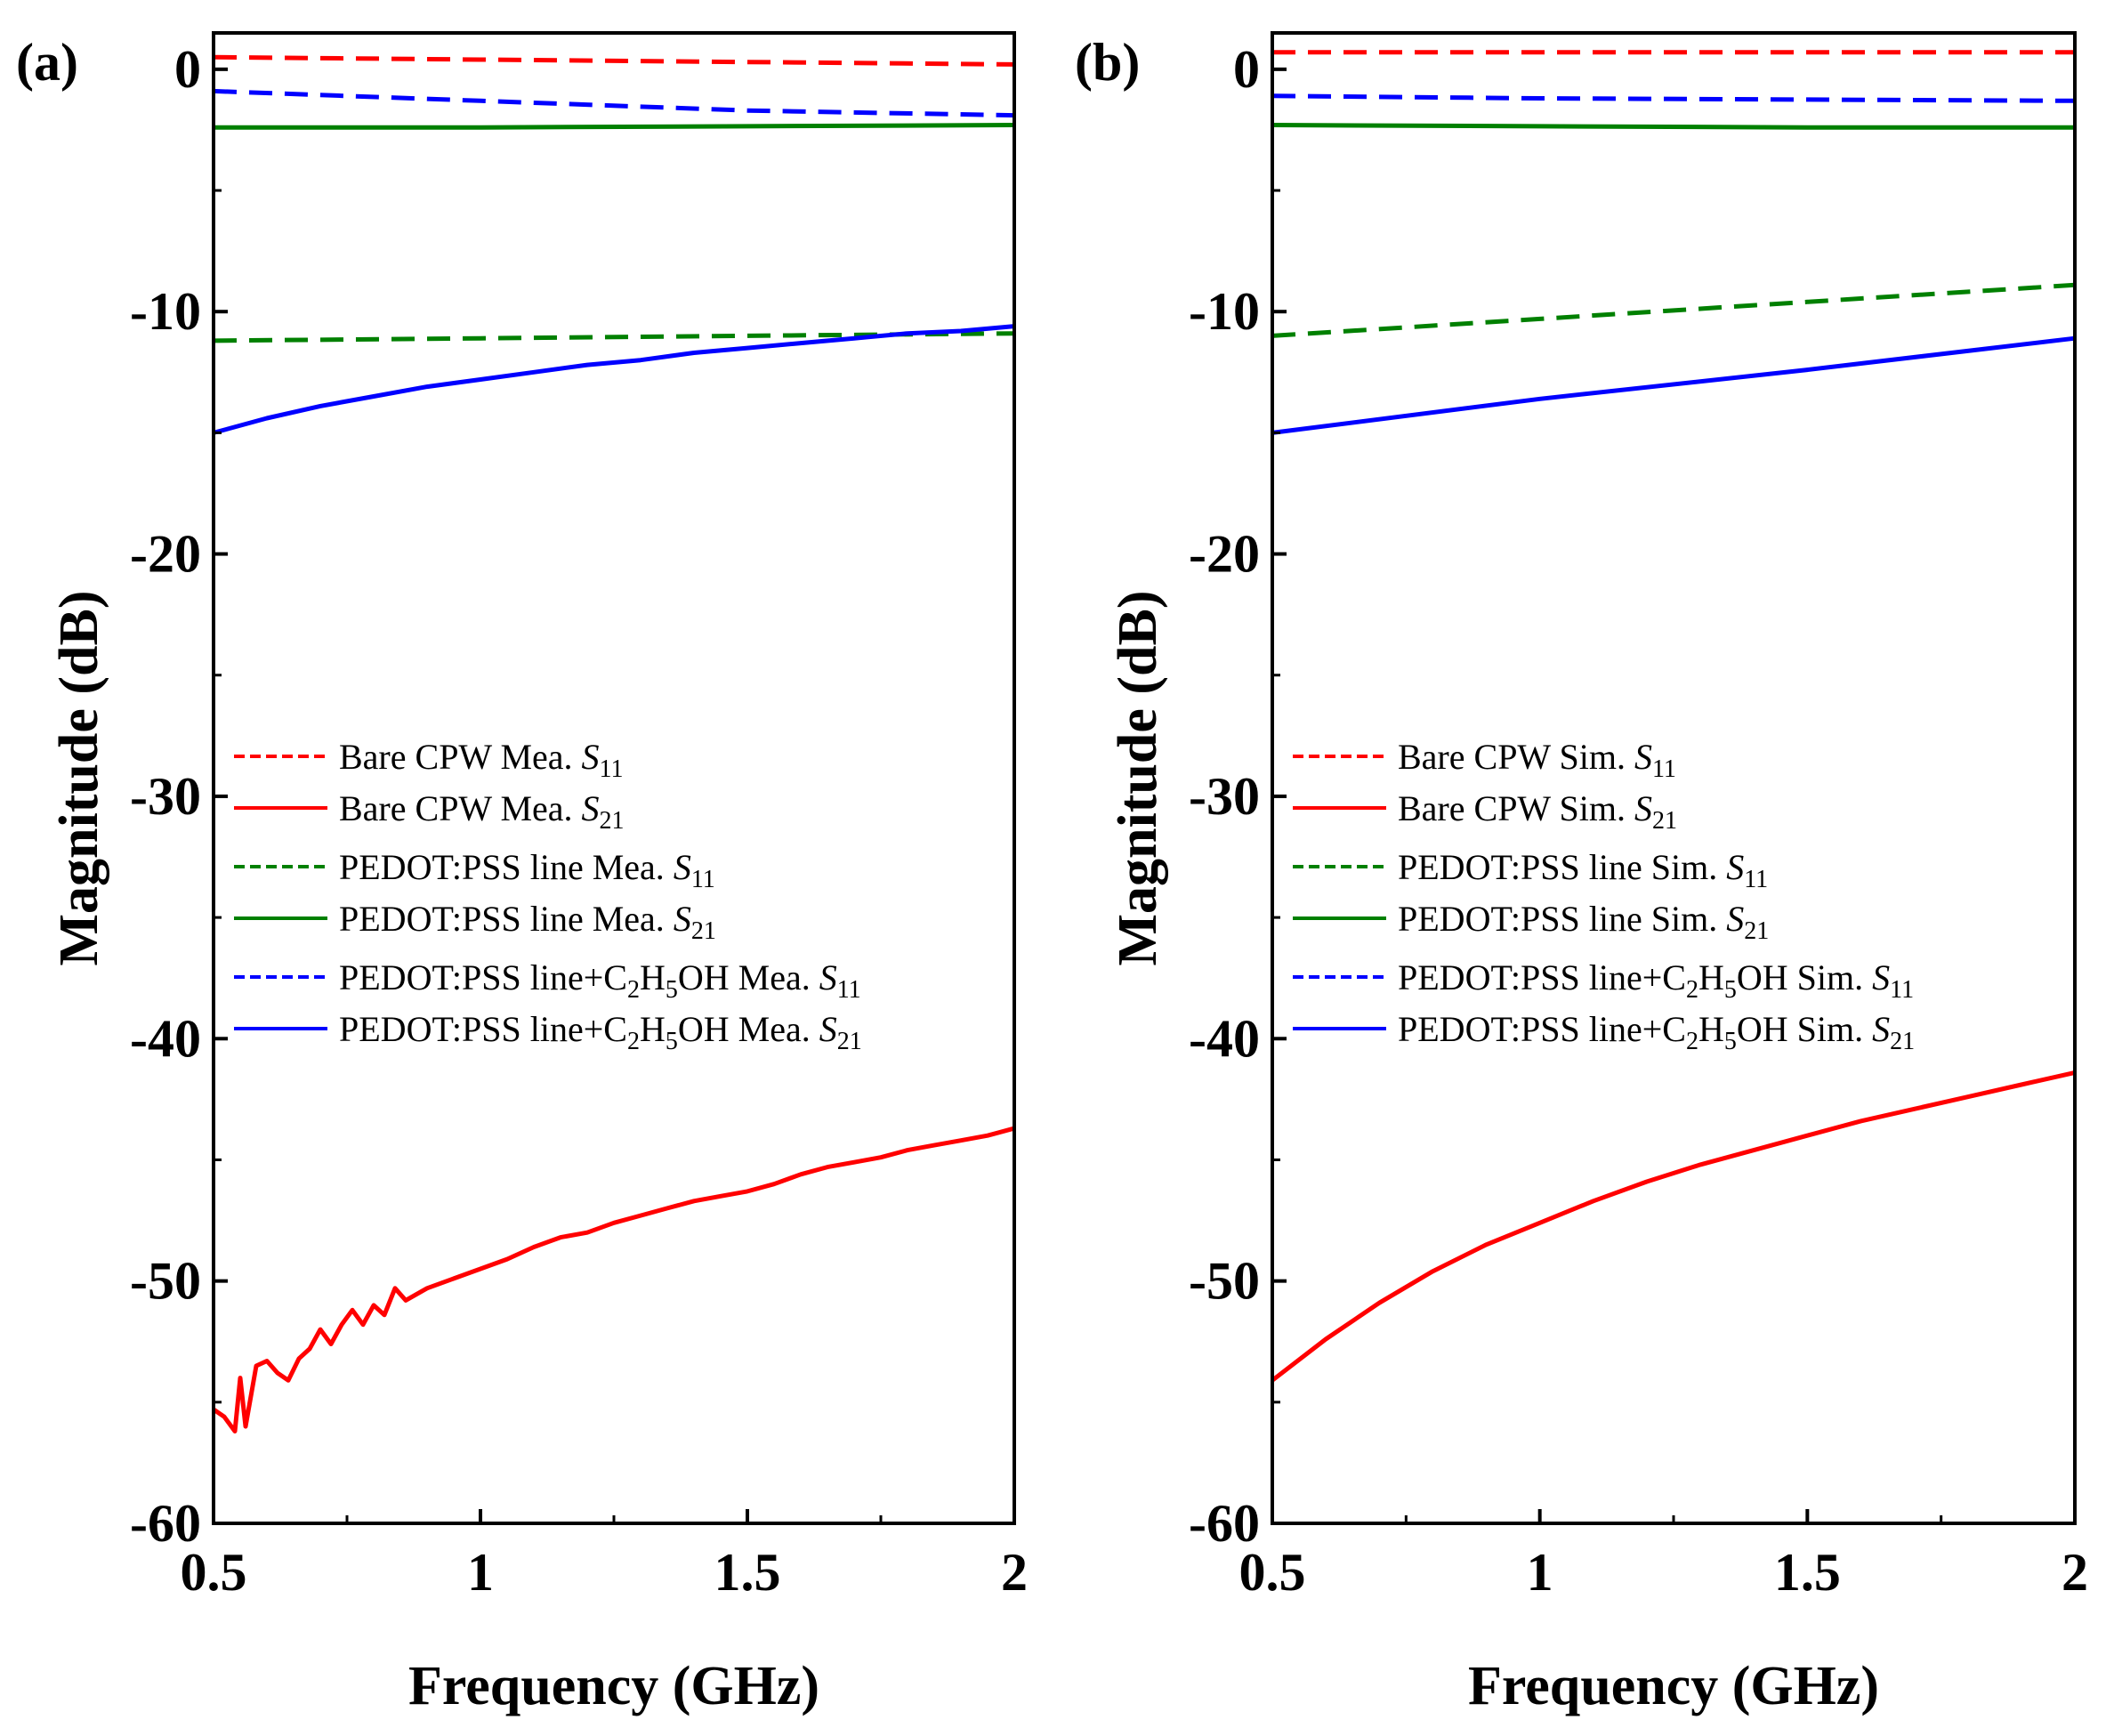 The image size is (2114, 1736). I want to click on legend-entry: PEDOT:PSS line Mea. S11, so click(527, 870).